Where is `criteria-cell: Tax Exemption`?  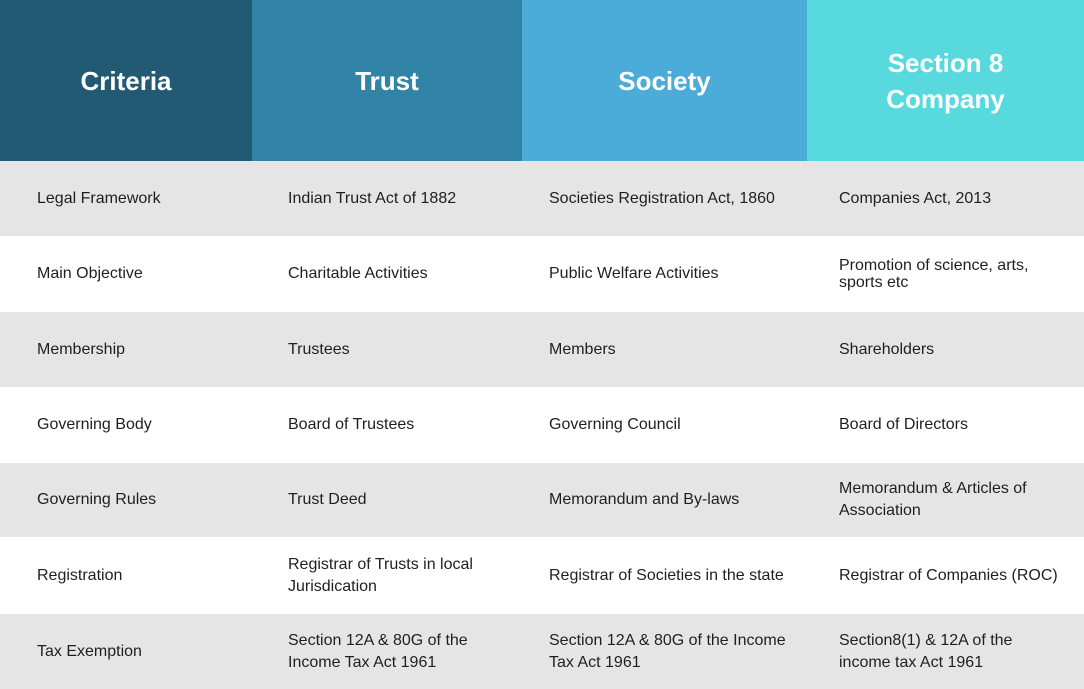
criteria-cell: Tax Exemption is located at coordinates (89, 651).